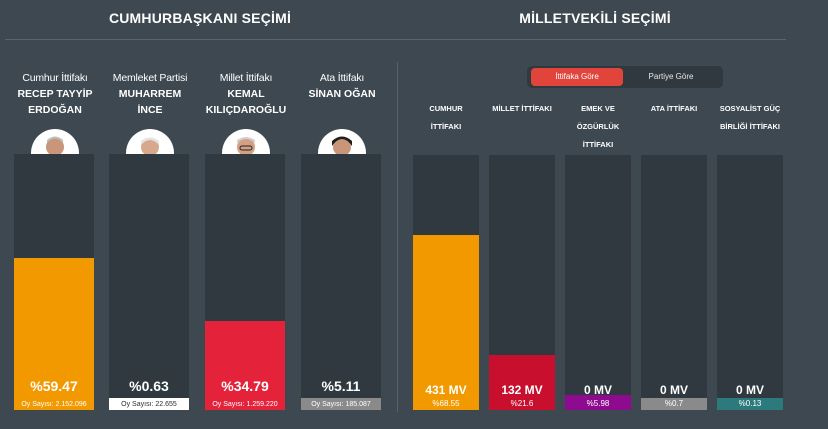  I want to click on alliance-percent: %5.98, so click(598, 404).